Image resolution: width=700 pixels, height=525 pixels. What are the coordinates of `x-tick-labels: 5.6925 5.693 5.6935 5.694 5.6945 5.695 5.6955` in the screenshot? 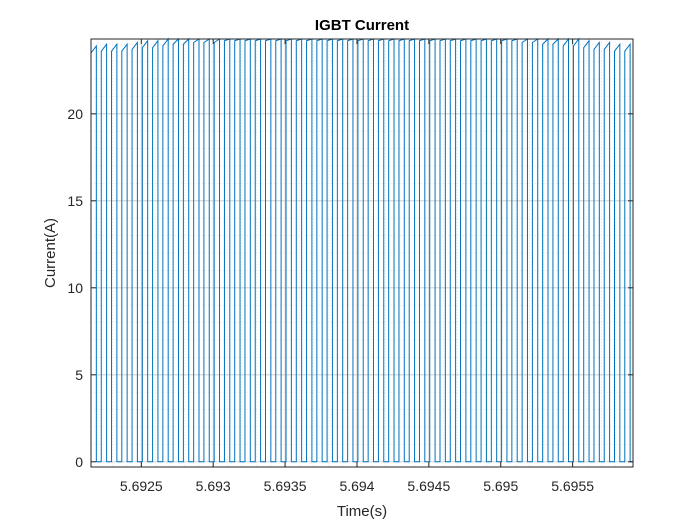 It's located at (357, 486).